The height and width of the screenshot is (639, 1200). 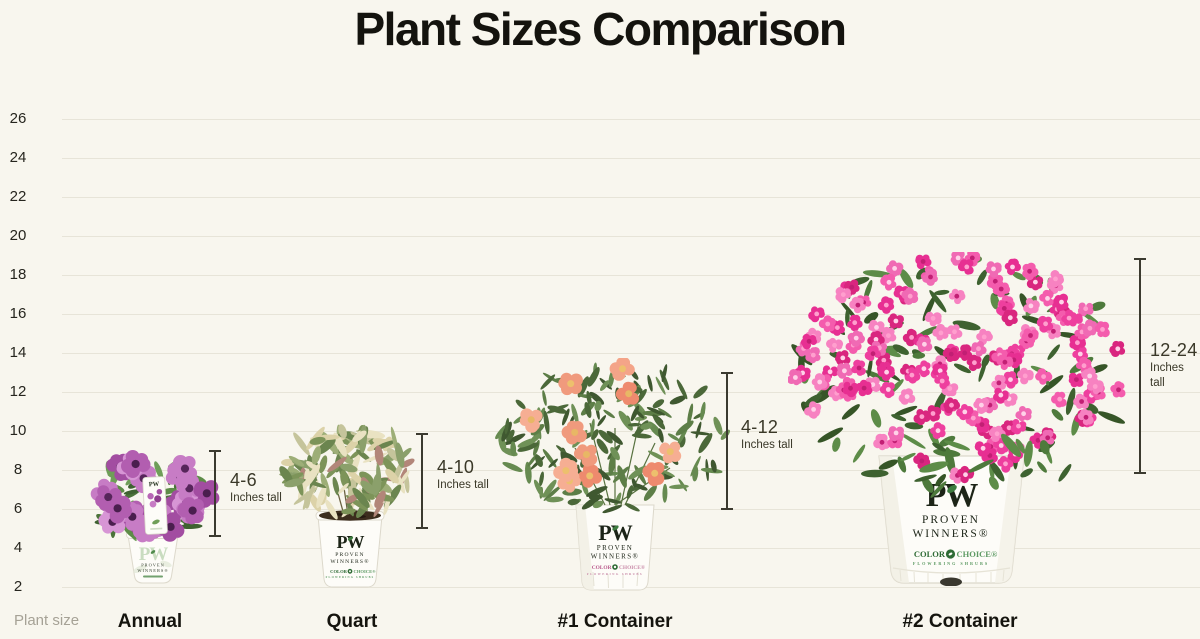 What do you see at coordinates (18, 469) in the screenshot?
I see `y-tick-label: 8` at bounding box center [18, 469].